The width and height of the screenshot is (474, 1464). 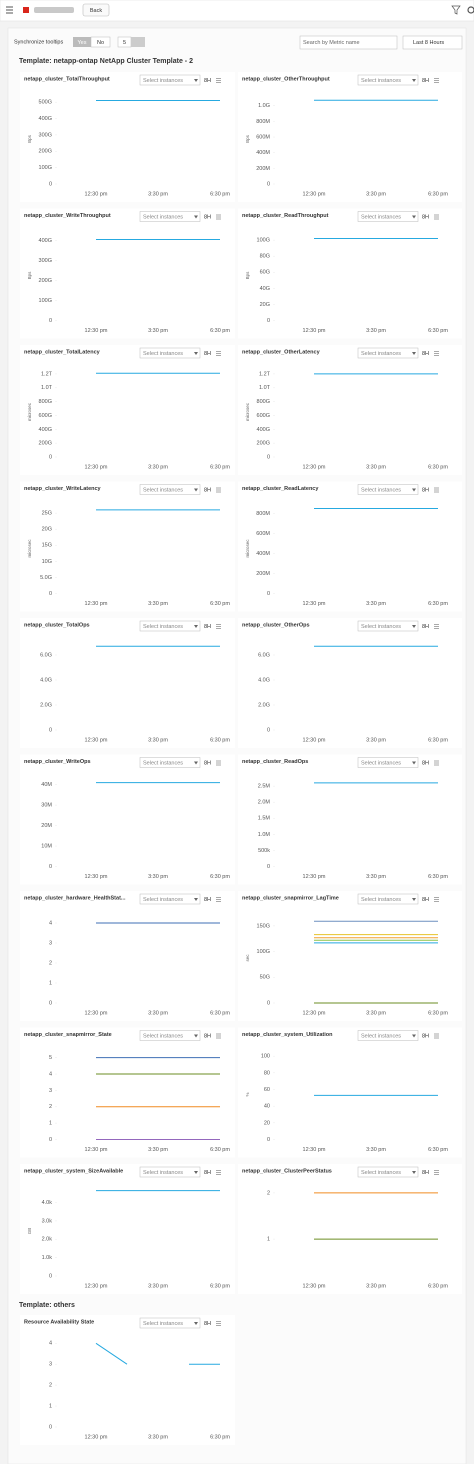 I want to click on x-tick-label: 12:30 pm, so click(x=96, y=331).